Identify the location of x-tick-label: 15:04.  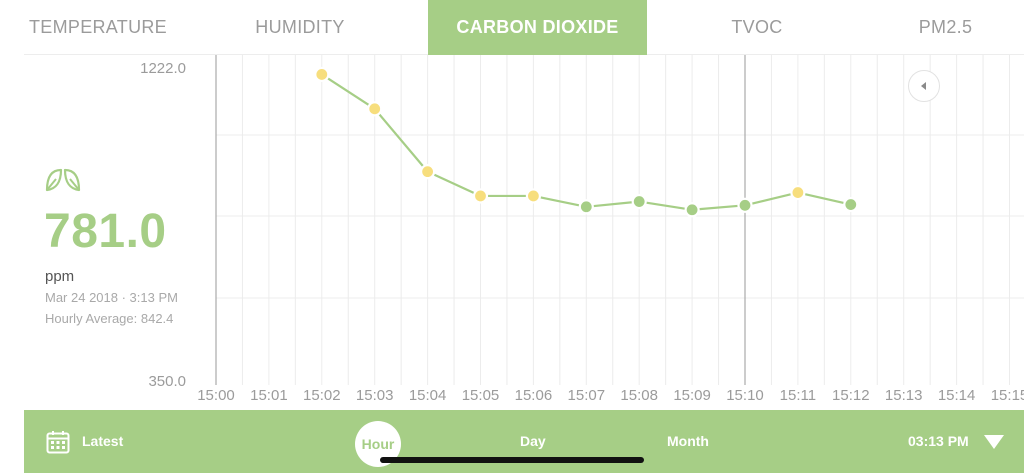
(428, 395).